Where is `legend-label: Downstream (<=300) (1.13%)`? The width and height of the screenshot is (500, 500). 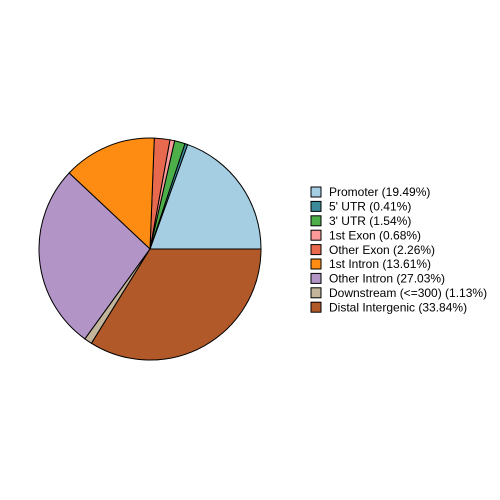
legend-label: Downstream (<=300) (1.13%) is located at coordinates (408, 293).